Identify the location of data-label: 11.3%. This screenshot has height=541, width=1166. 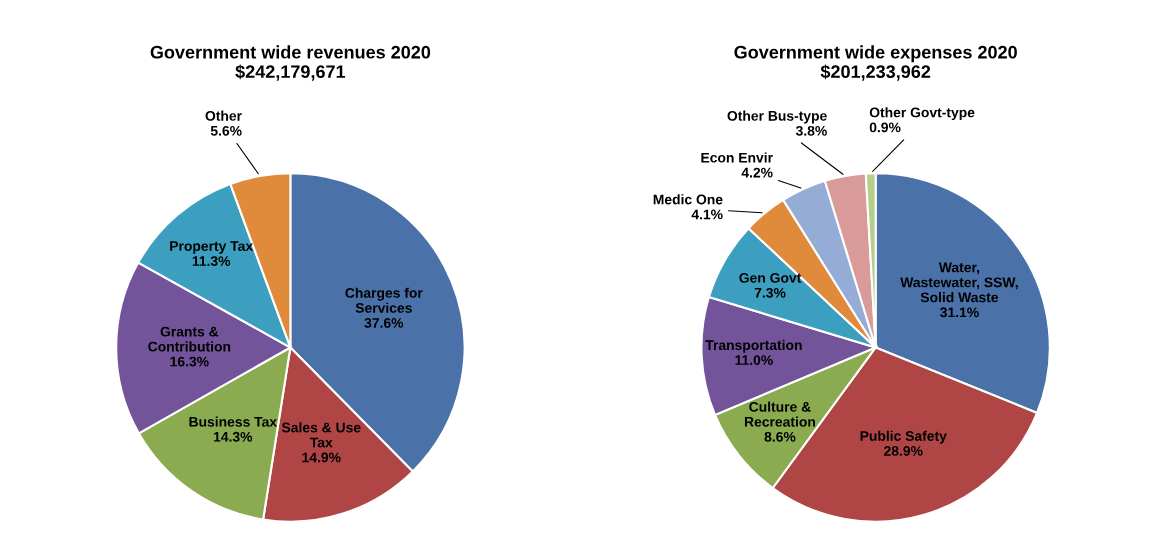
(211, 261).